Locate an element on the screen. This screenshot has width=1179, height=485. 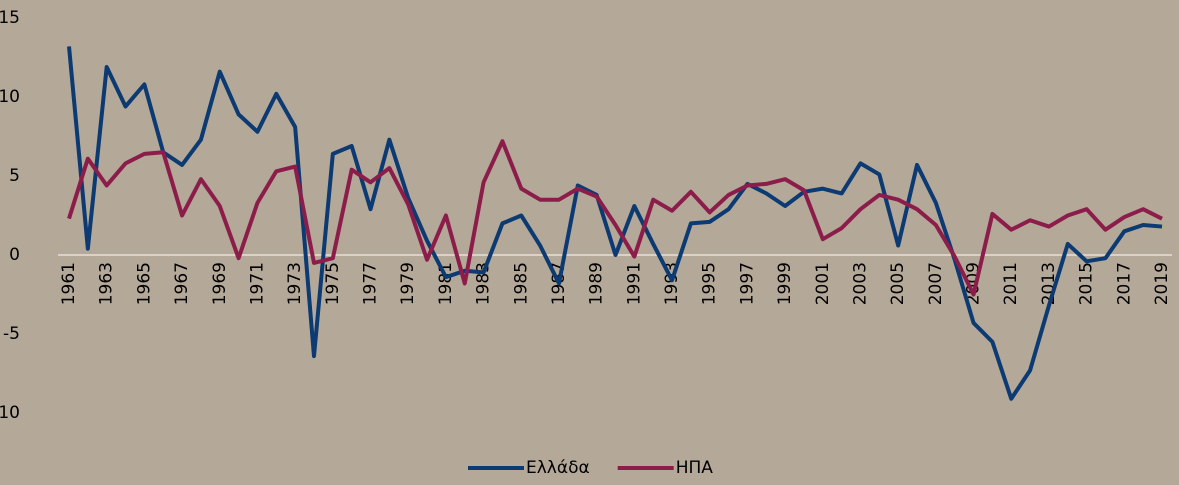
x-tick-label: 2015 is located at coordinates (1087, 283).